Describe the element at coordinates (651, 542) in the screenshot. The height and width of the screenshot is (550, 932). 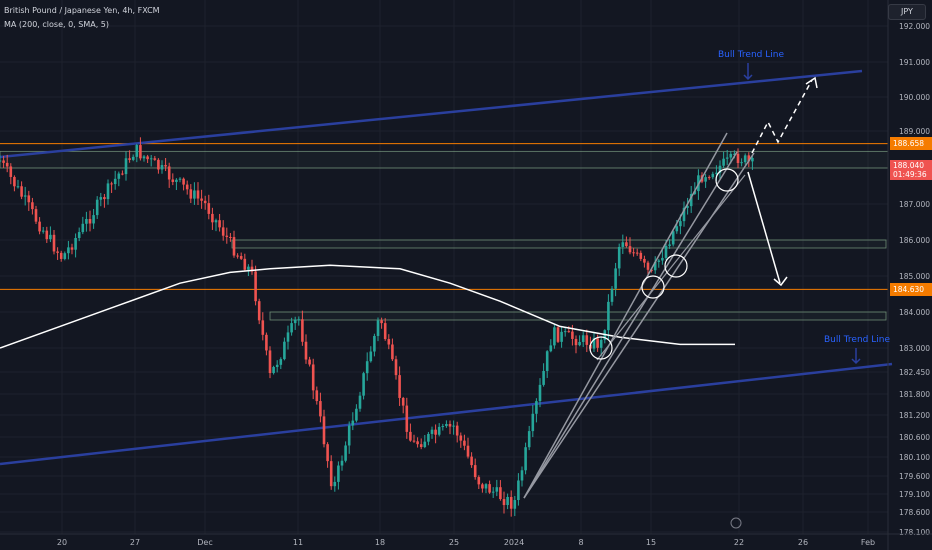
I see `x-tick-label: 15` at that location.